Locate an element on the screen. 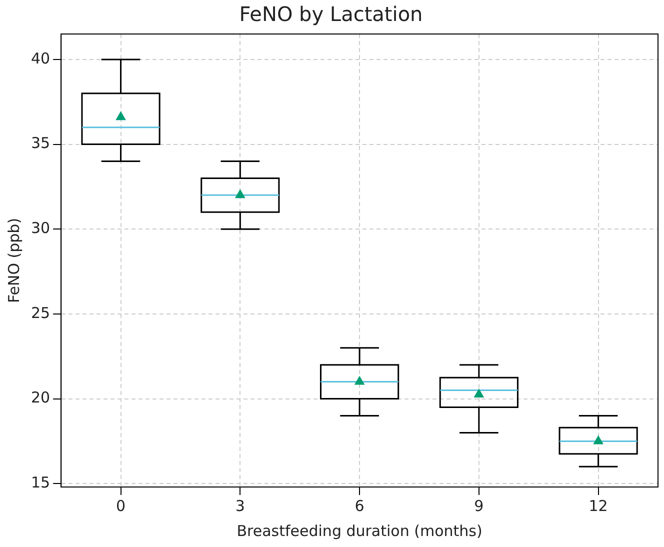 This screenshot has height=547, width=664. x-axis-title: Breastfeeding duration (months) is located at coordinates (359, 531).